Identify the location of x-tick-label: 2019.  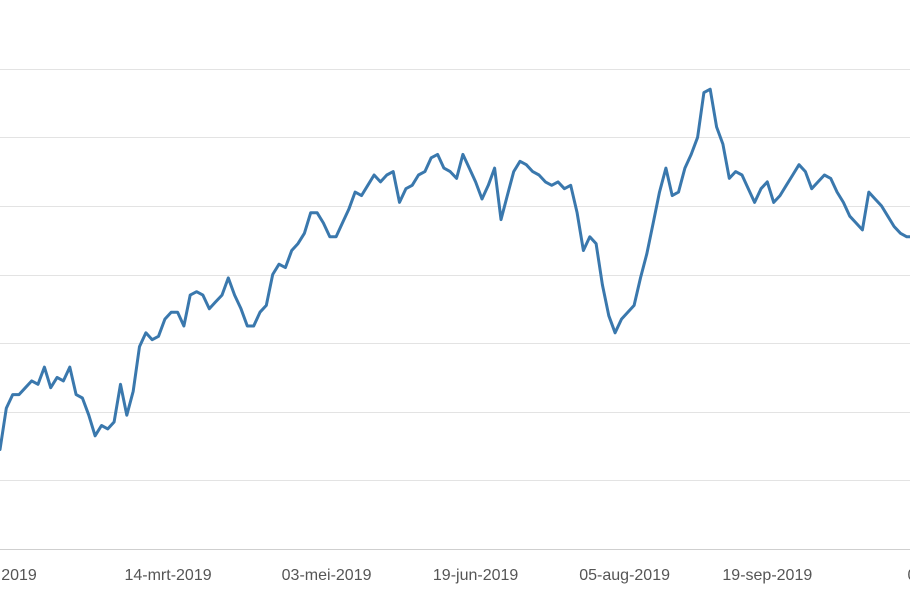
(19, 575).